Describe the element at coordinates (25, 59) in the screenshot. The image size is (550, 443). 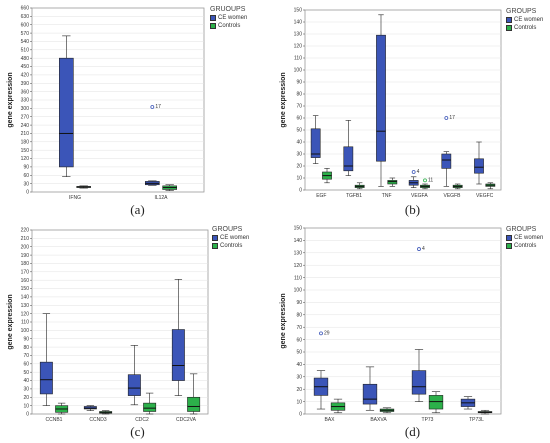
I see `y-tick-label: 480` at that location.